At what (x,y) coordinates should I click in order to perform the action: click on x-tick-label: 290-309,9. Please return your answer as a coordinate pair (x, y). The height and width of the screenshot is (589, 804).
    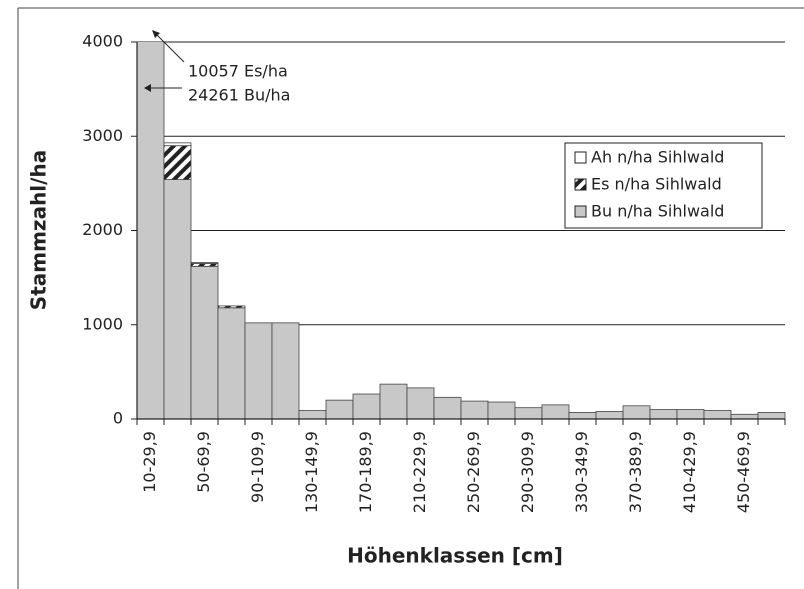
    Looking at the image, I should click on (527, 472).